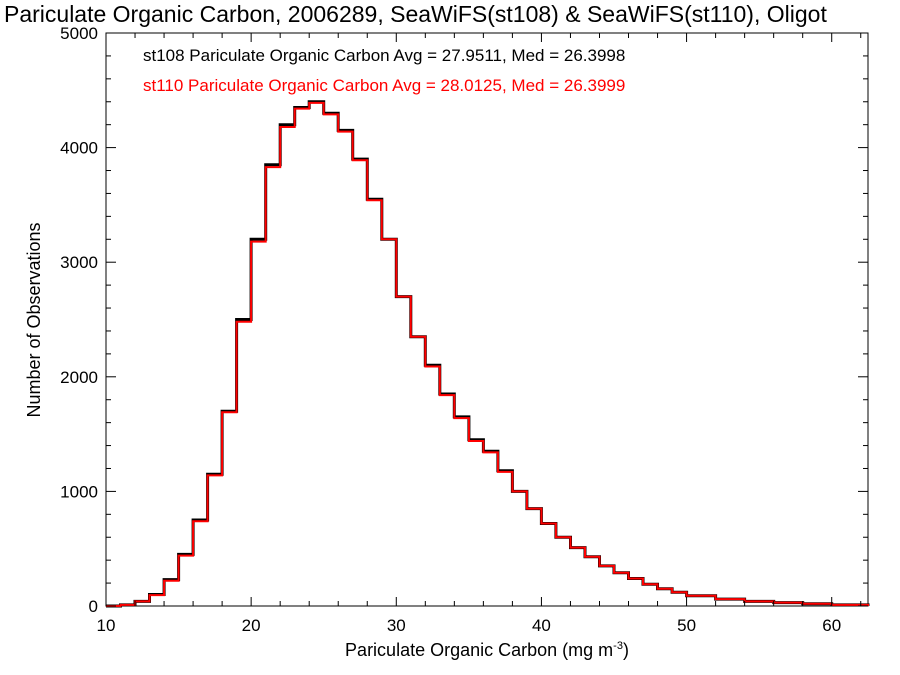 This screenshot has width=900, height=675. Describe the element at coordinates (106, 625) in the screenshot. I see `x-tick-label: 10` at that location.